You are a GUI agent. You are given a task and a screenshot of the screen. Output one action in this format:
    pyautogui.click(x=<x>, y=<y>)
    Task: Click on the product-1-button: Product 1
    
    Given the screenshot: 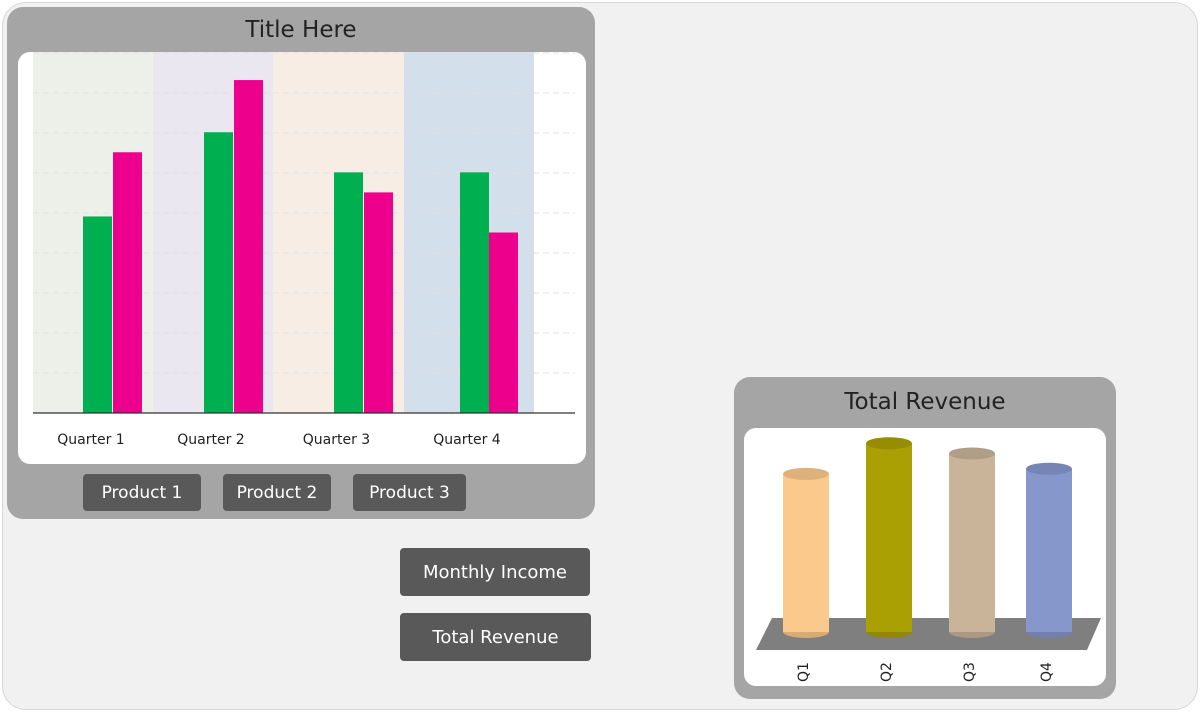 What is the action you would take?
    pyautogui.click(x=142, y=492)
    